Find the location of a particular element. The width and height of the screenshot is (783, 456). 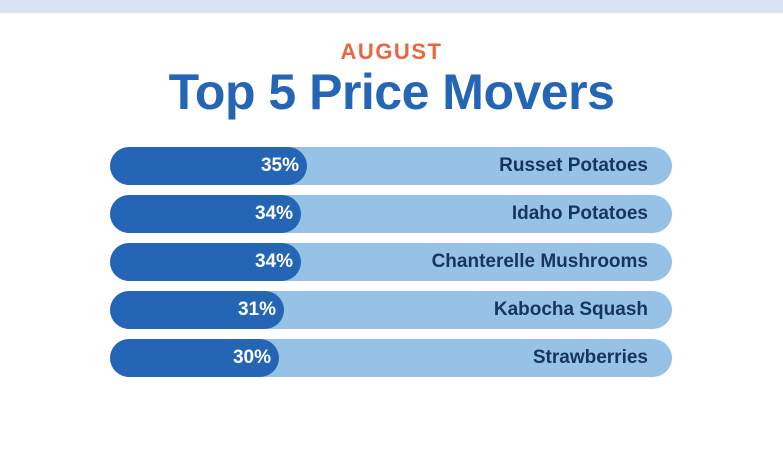

top-band is located at coordinates (391, 6).